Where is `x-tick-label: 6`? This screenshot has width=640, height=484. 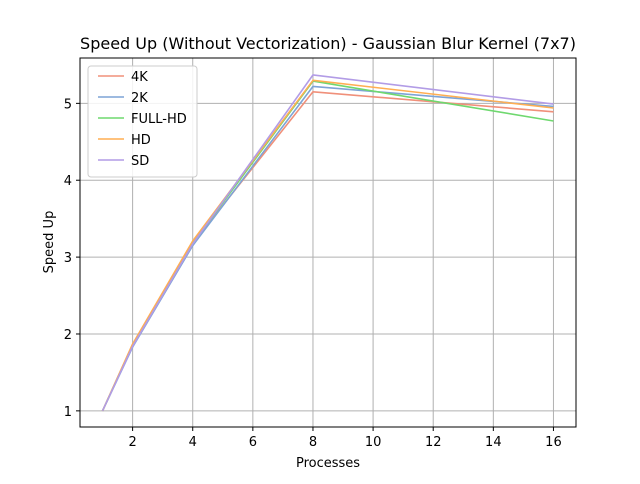
x-tick-label: 6 is located at coordinates (253, 442).